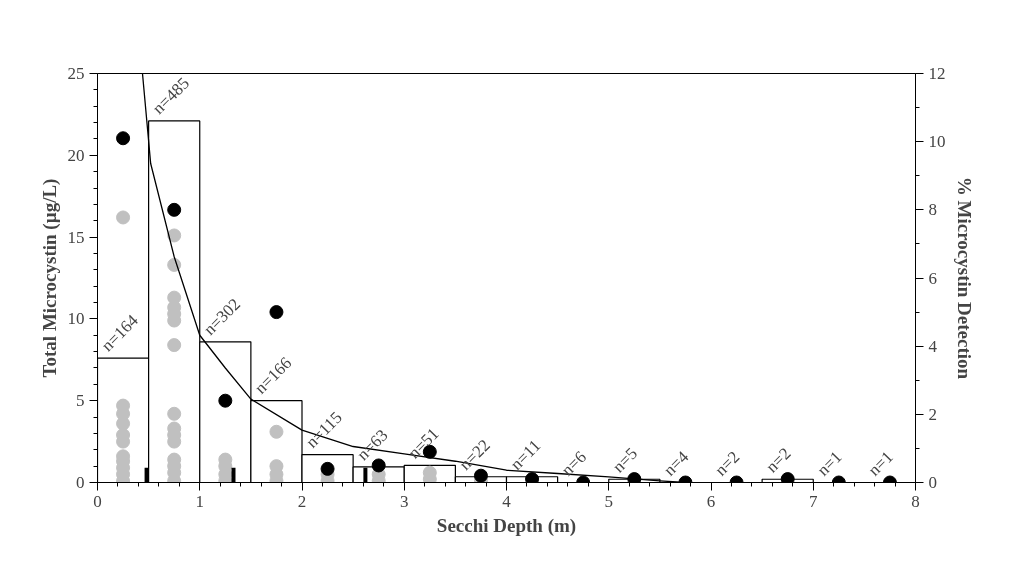  I want to click on y2-tick-label: 6, so click(932, 278).